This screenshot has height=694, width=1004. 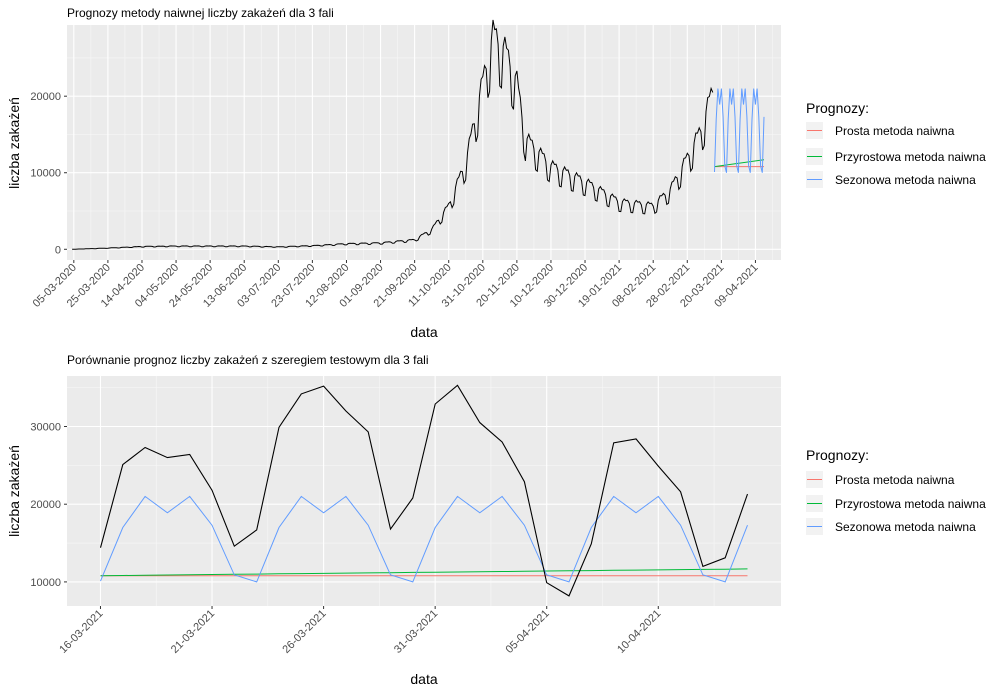 I want to click on x-tick-label: 16-03-2021, so click(x=81, y=632).